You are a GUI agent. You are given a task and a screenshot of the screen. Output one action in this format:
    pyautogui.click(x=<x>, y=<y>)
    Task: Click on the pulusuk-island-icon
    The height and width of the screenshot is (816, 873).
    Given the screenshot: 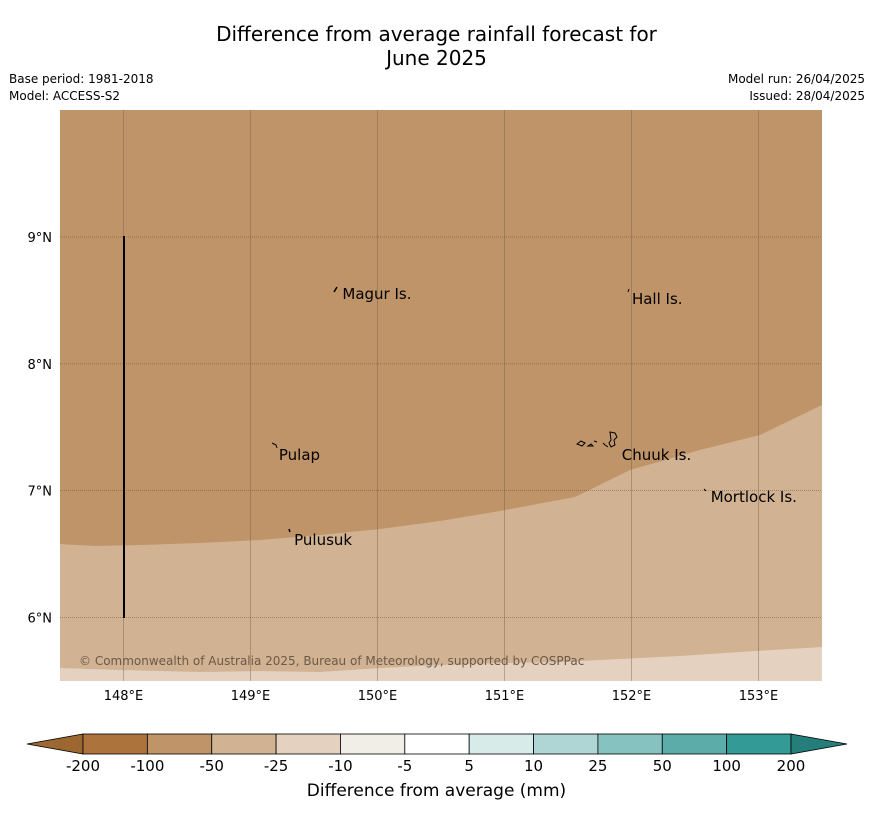 What is the action you would take?
    pyautogui.click(x=289, y=530)
    